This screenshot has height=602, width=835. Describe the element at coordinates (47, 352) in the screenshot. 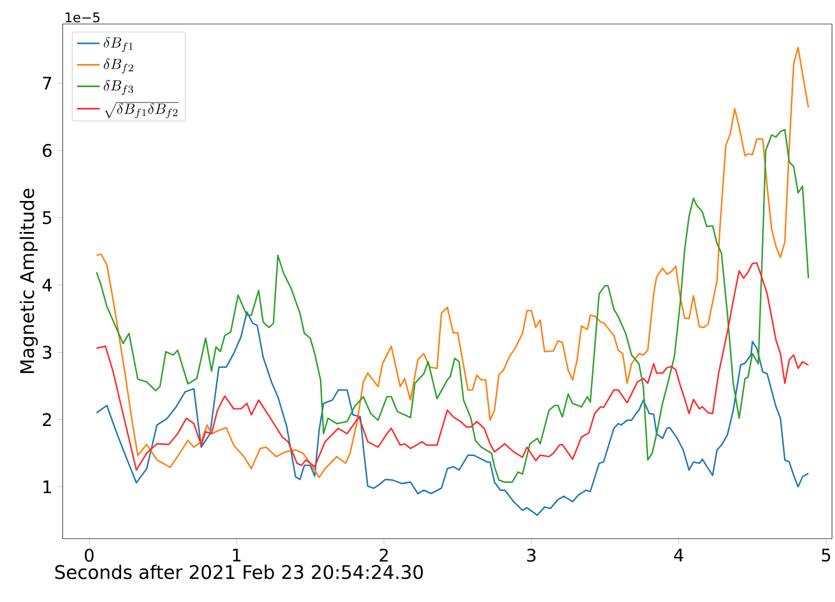

I see `y-tick-label: 3` at that location.